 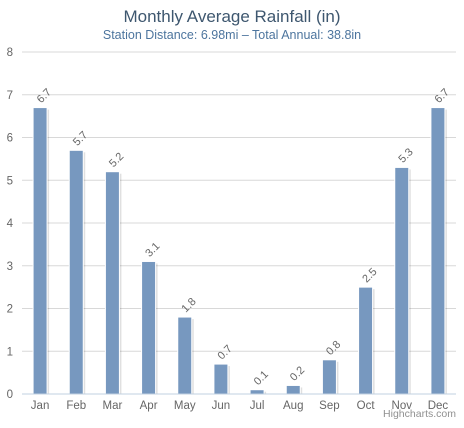 What do you see at coordinates (76, 272) in the screenshot?
I see `bar-feb` at bounding box center [76, 272].